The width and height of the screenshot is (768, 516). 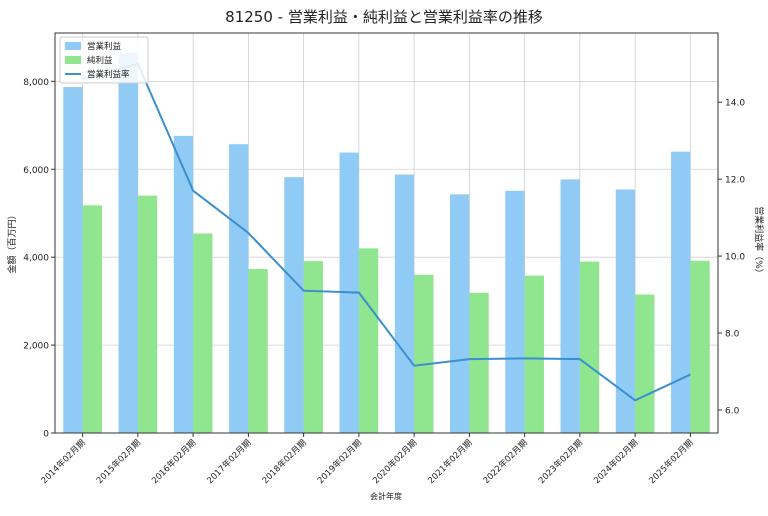 What do you see at coordinates (46, 435) in the screenshot?
I see `y-tick-label-left: 0` at bounding box center [46, 435].